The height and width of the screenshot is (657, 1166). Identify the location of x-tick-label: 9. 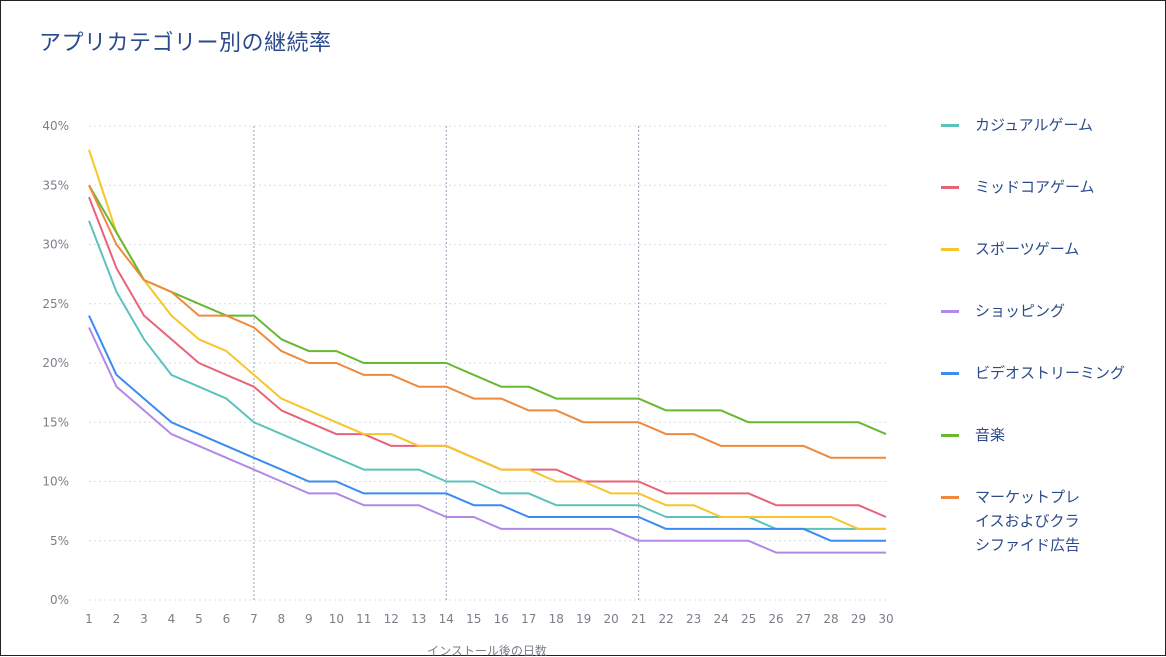
(309, 619).